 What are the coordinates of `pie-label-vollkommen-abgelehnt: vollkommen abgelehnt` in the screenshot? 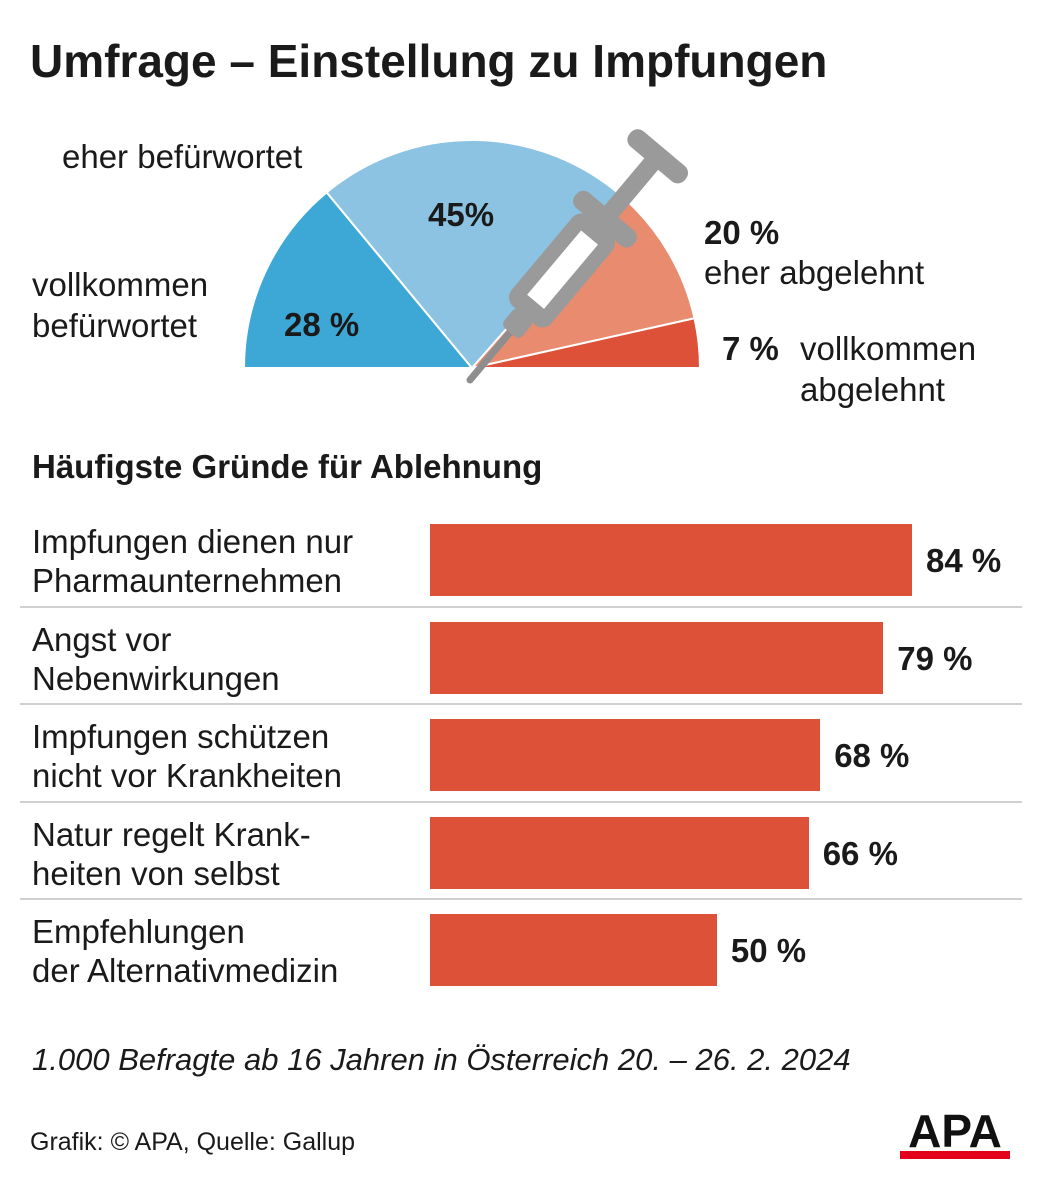 It's located at (888, 369).